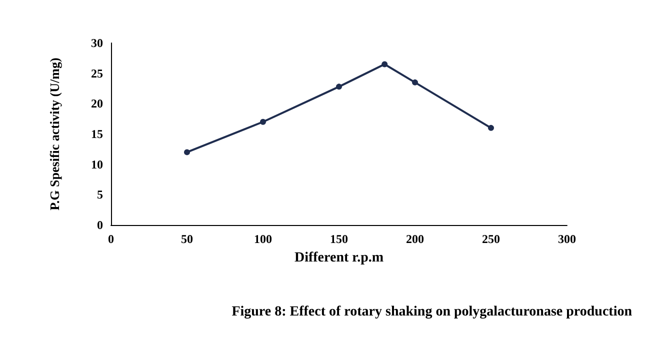  Describe the element at coordinates (263, 239) in the screenshot. I see `x-tick-label: 100` at that location.